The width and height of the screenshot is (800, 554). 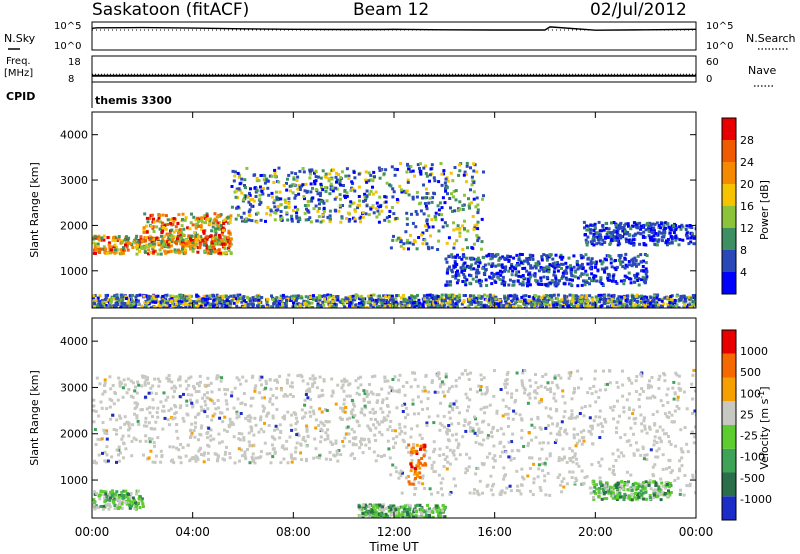 I want to click on cpid-label: CPID, so click(x=20, y=96).